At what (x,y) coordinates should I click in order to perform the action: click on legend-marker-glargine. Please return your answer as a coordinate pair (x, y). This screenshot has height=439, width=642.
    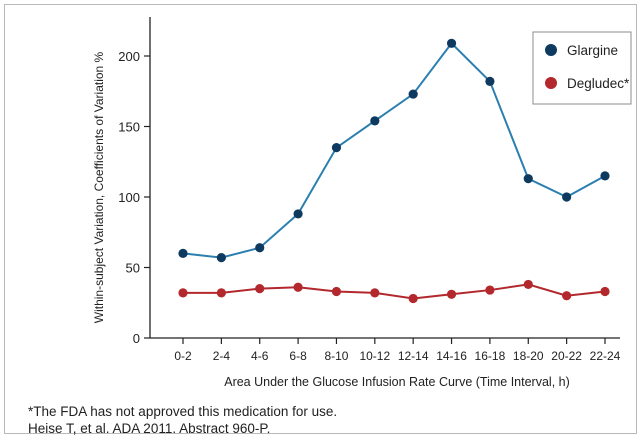
    Looking at the image, I should click on (551, 50).